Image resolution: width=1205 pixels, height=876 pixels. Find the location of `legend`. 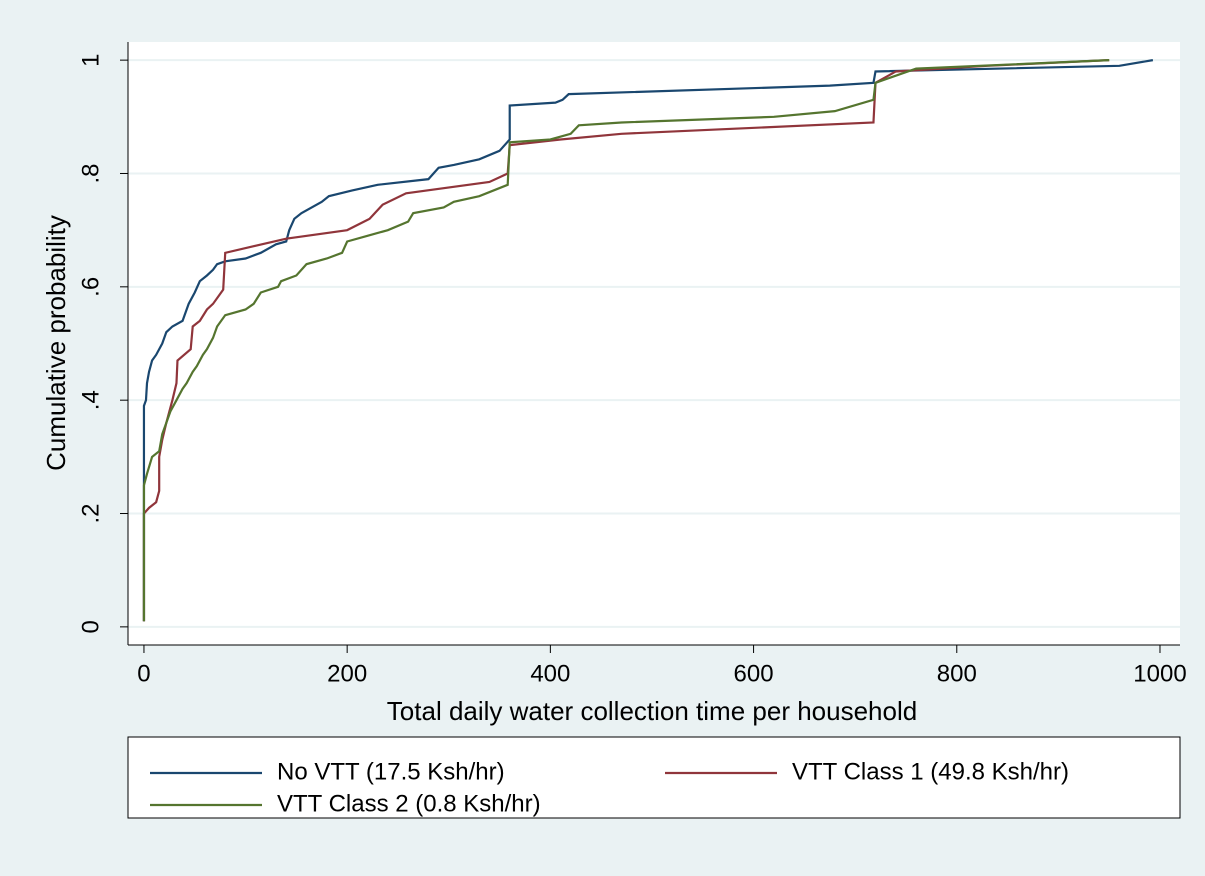

legend is located at coordinates (654, 777).